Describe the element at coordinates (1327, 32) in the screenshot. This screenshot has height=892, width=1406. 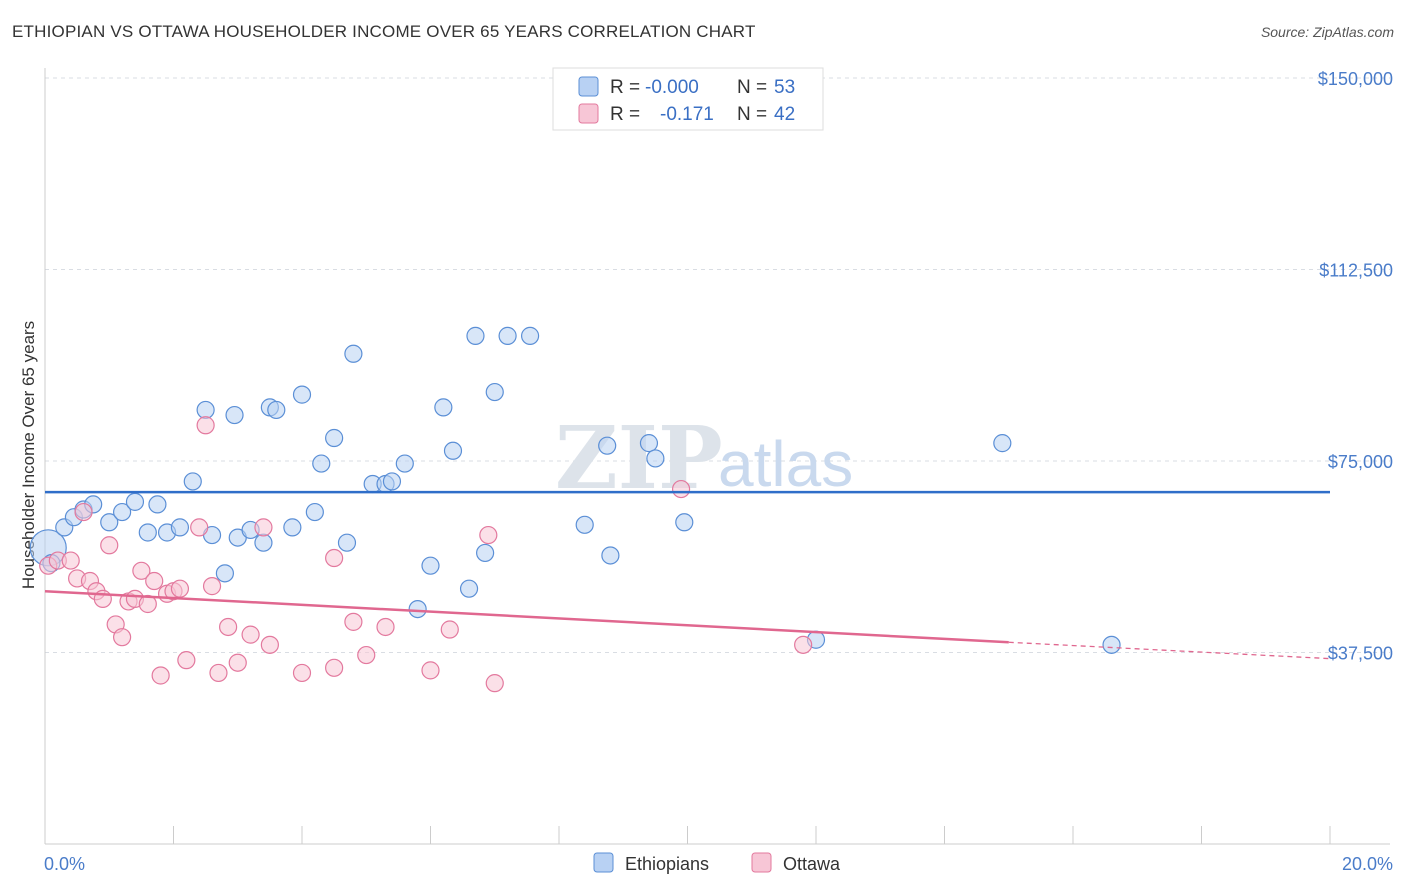
I see `source-credit: Source: ZipAtlas.com` at that location.